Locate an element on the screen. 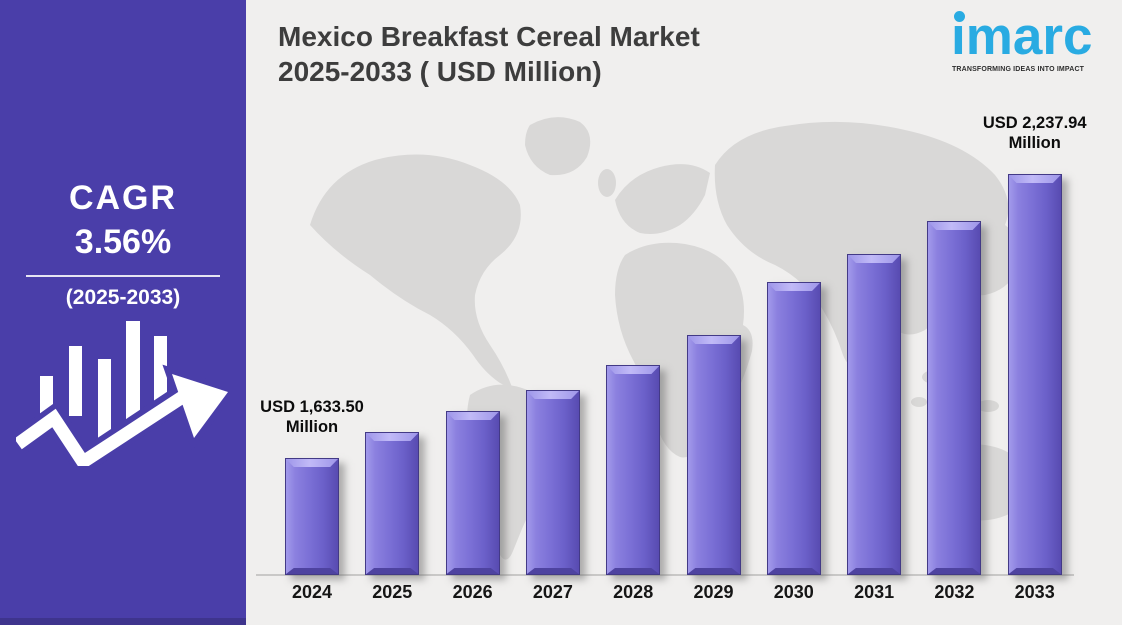 This screenshot has width=1122, height=625. imarc-logo-text: ımarc is located at coordinates (1022, 36).